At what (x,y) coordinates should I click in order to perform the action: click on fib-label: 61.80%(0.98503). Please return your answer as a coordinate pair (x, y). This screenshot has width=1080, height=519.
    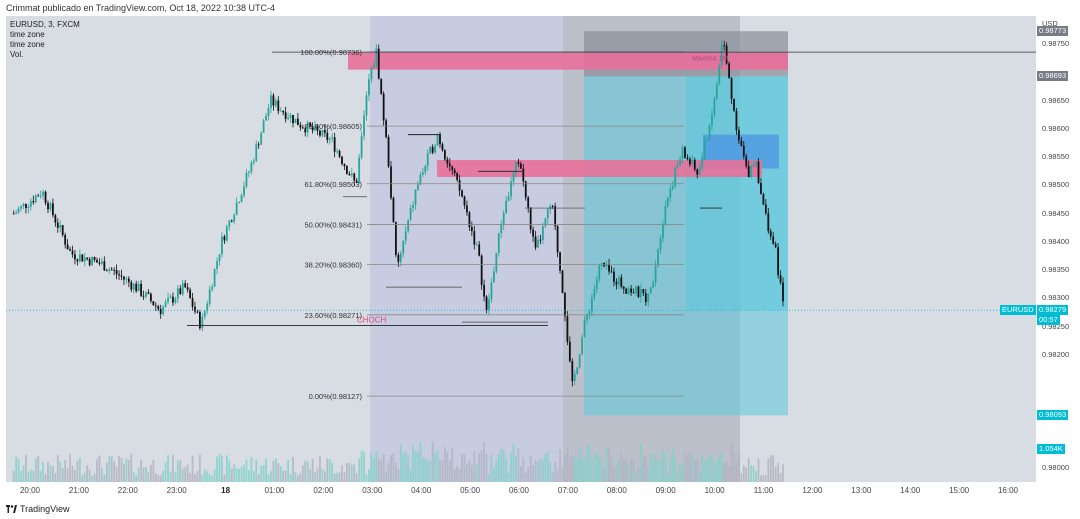
    Looking at the image, I should click on (333, 184).